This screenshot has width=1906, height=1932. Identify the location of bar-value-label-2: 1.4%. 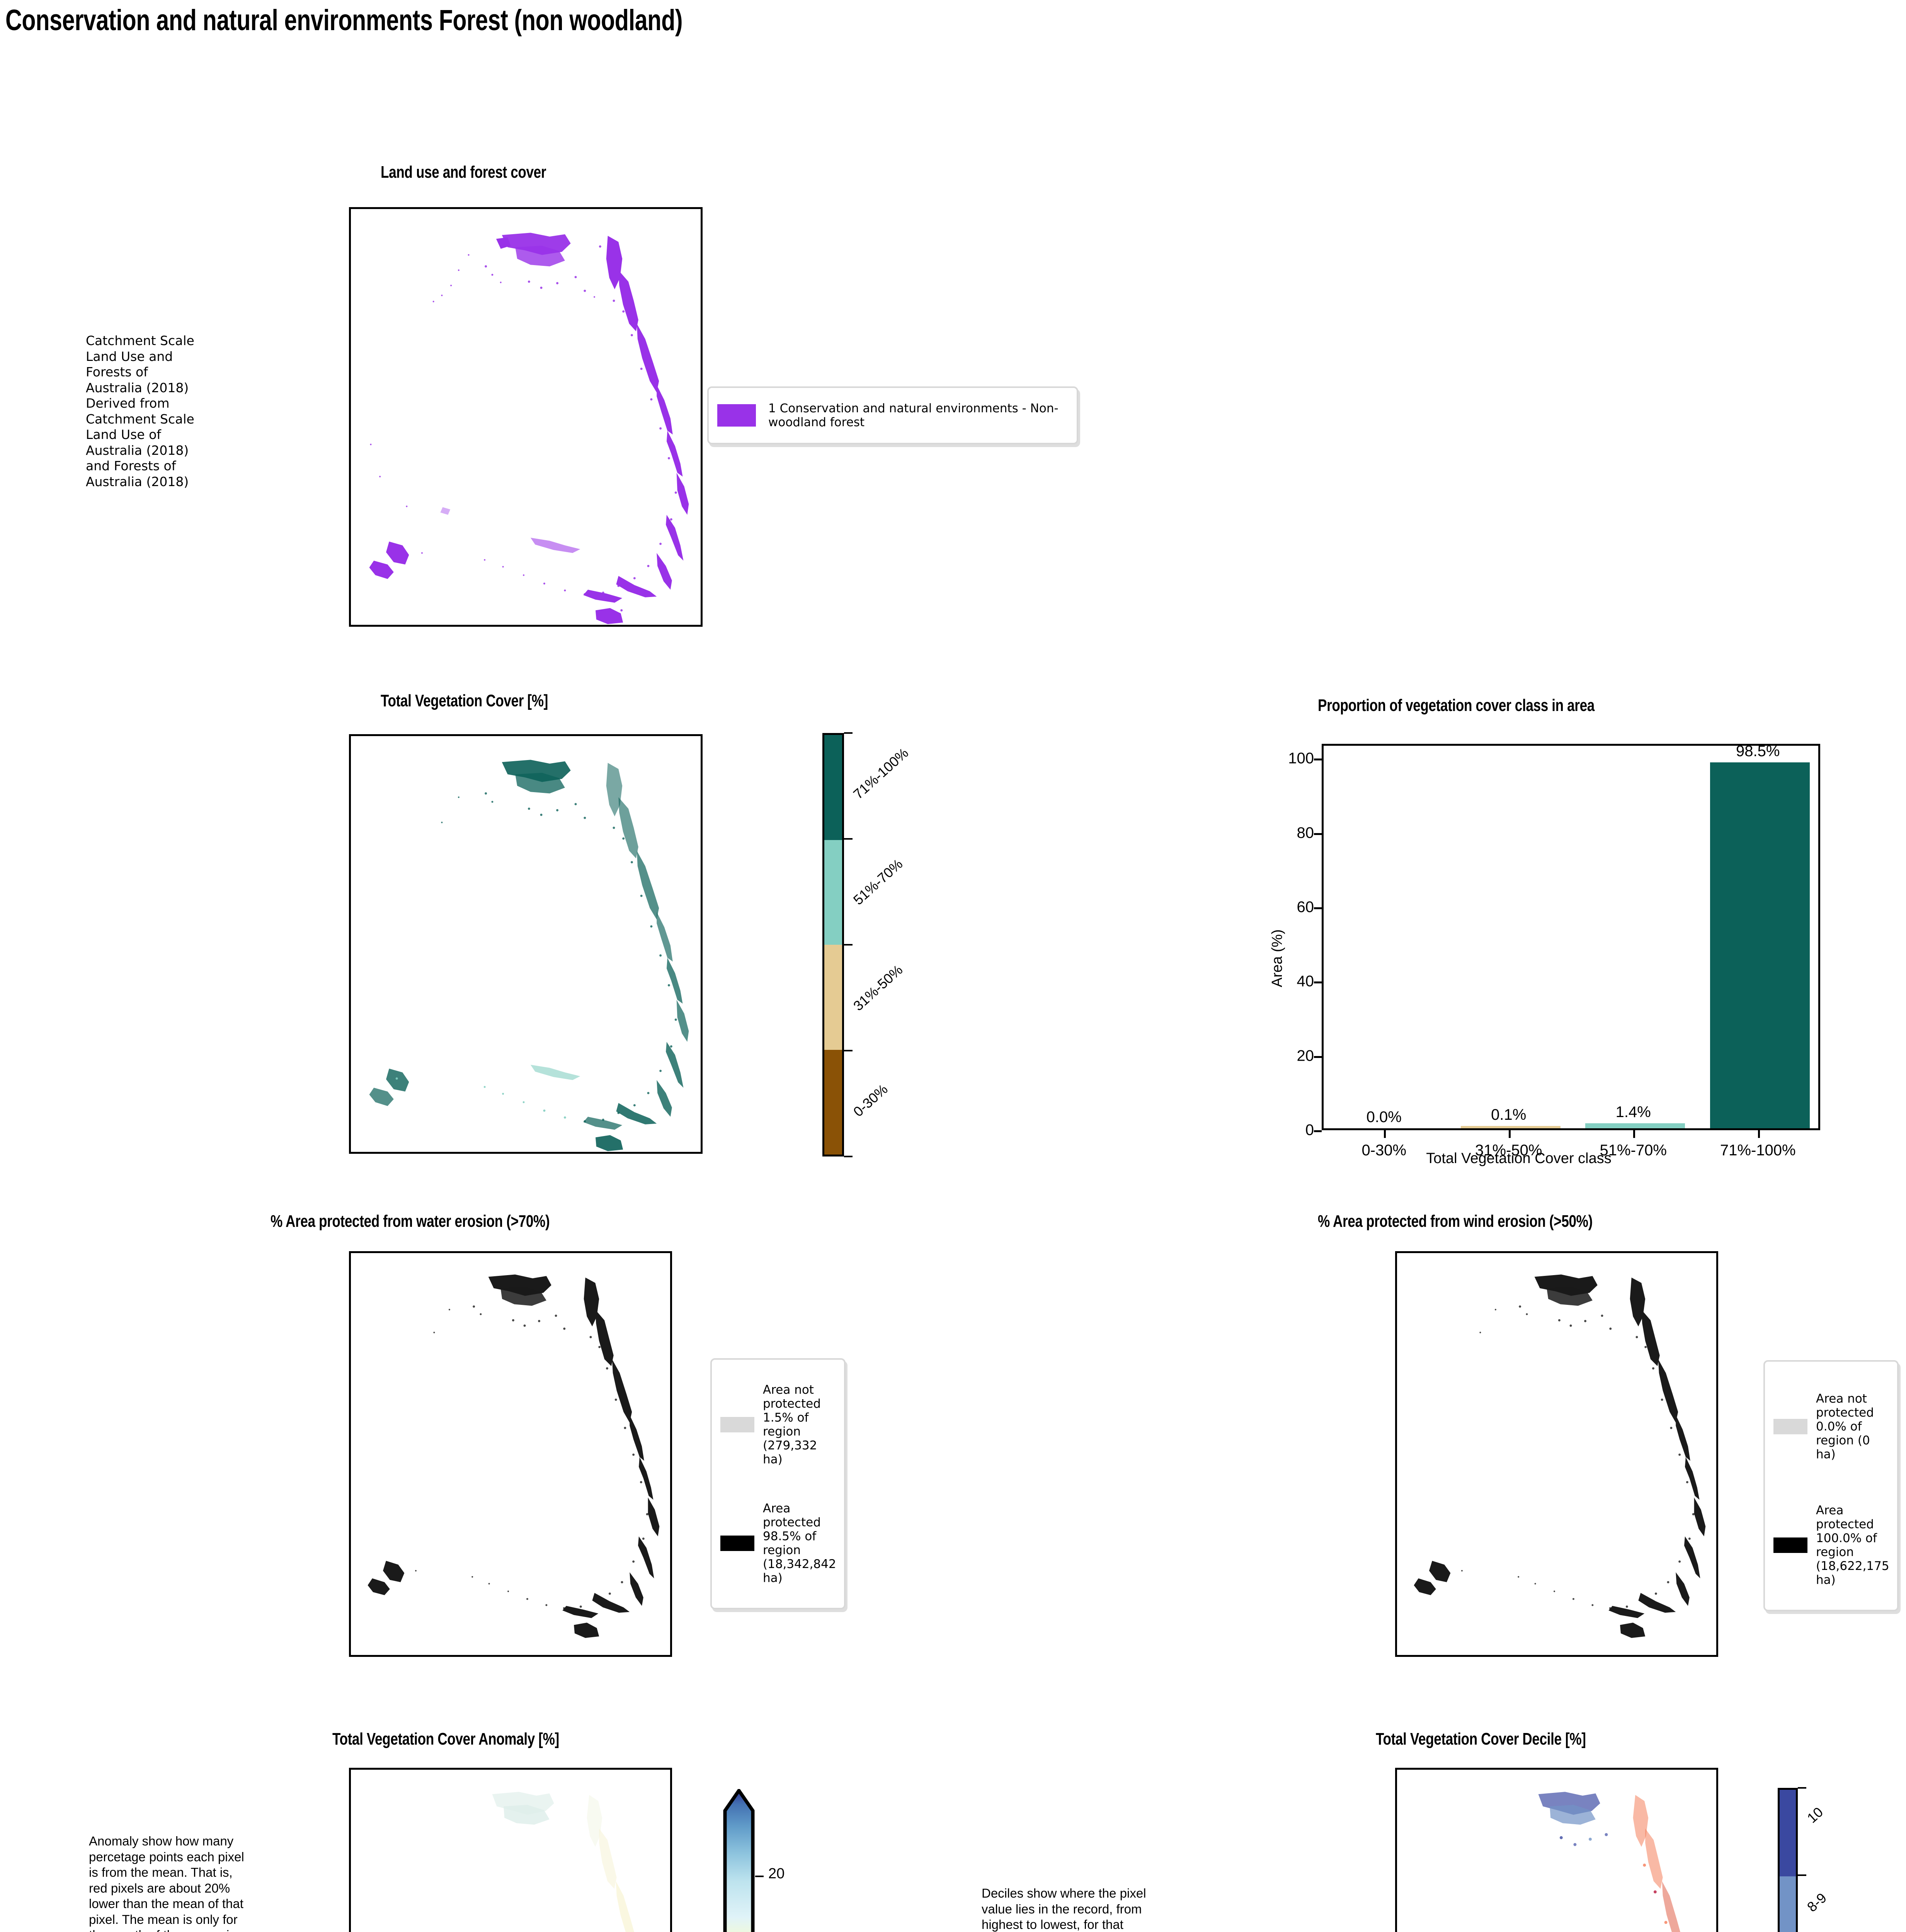
(1633, 1112).